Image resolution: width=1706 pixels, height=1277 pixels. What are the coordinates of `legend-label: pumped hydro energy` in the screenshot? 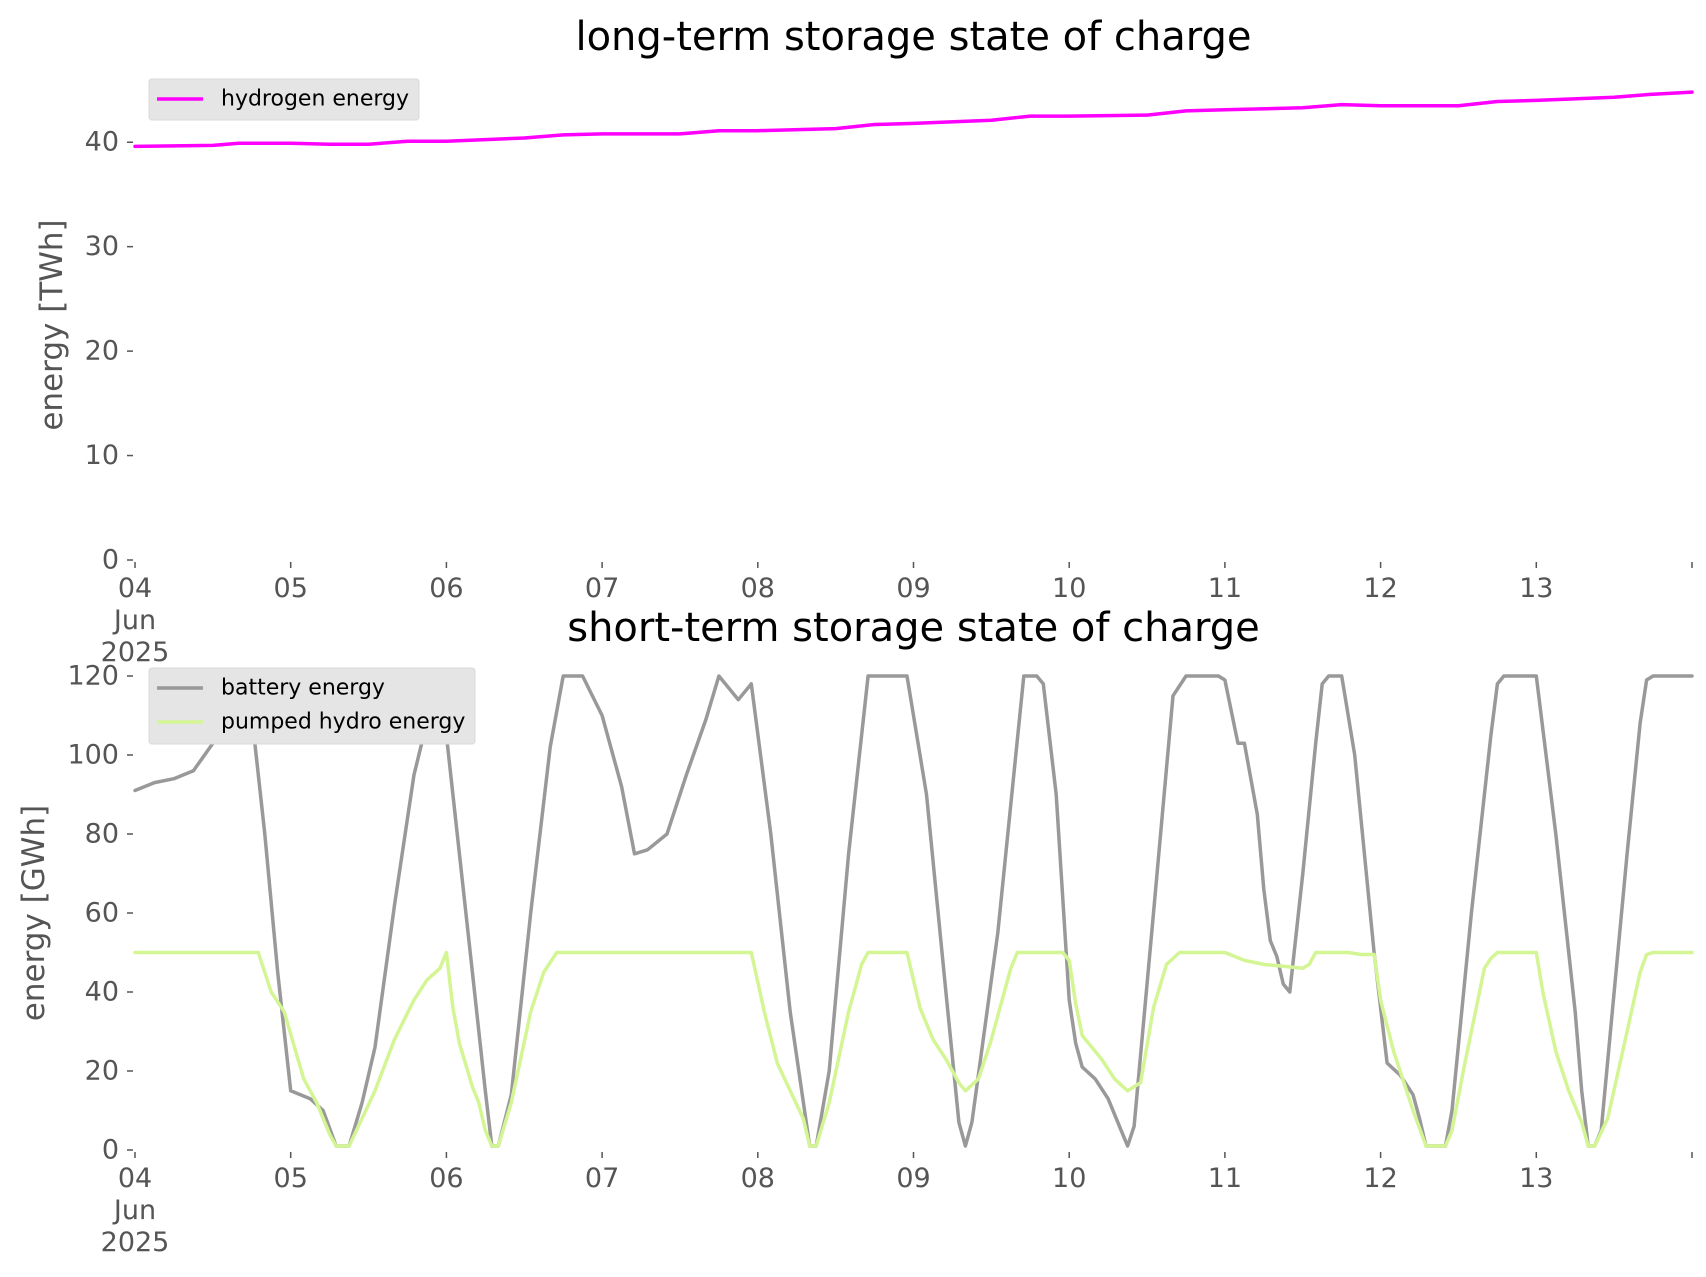 It's located at (343, 722).